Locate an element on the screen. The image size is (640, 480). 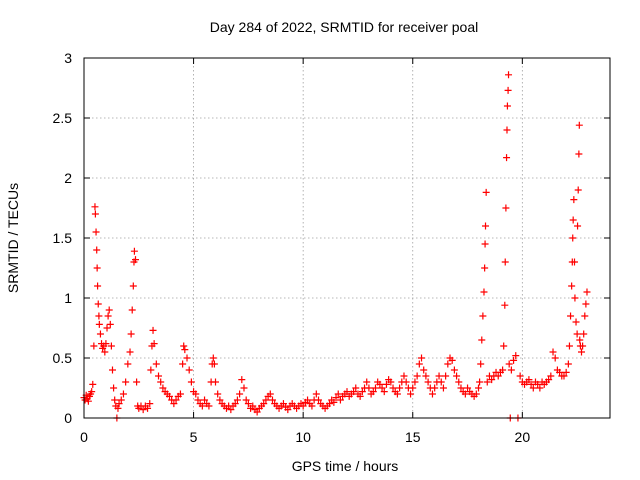
y-axis-label: SRMTID / TECUs is located at coordinates (13, 238).